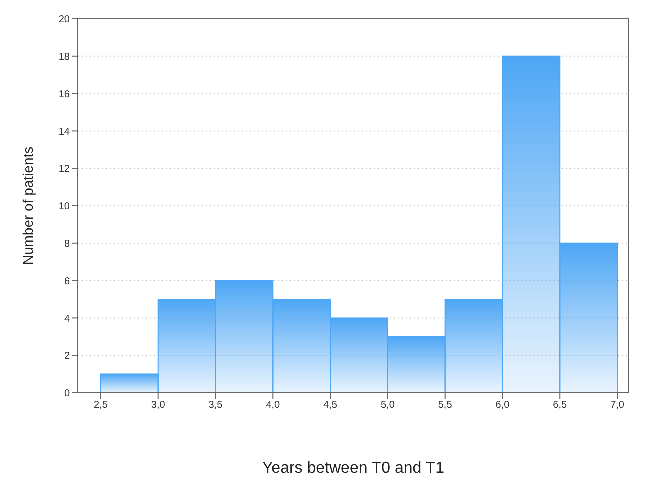  Describe the element at coordinates (353, 468) in the screenshot. I see `x-axis-title: Years between T0 and T1` at that location.